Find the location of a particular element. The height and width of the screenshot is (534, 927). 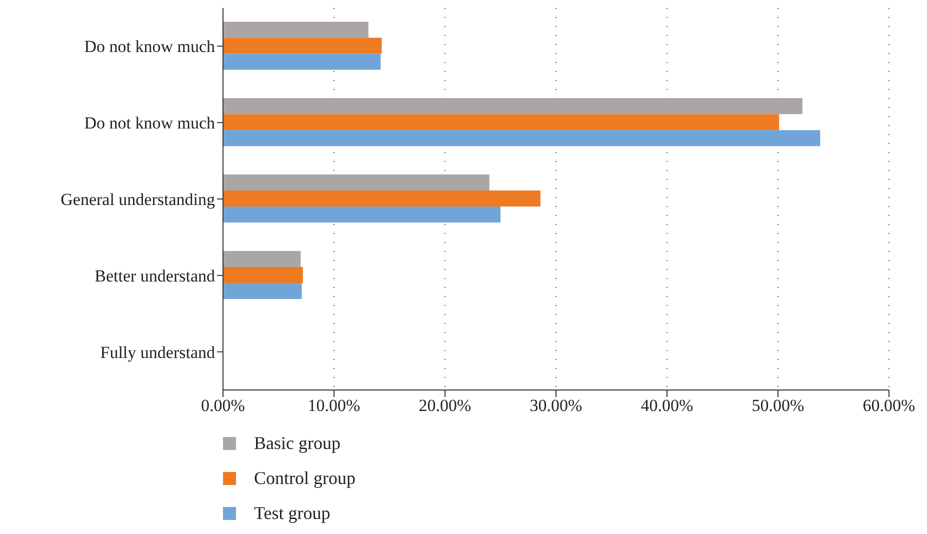

legend-label: Basic group is located at coordinates (297, 443).